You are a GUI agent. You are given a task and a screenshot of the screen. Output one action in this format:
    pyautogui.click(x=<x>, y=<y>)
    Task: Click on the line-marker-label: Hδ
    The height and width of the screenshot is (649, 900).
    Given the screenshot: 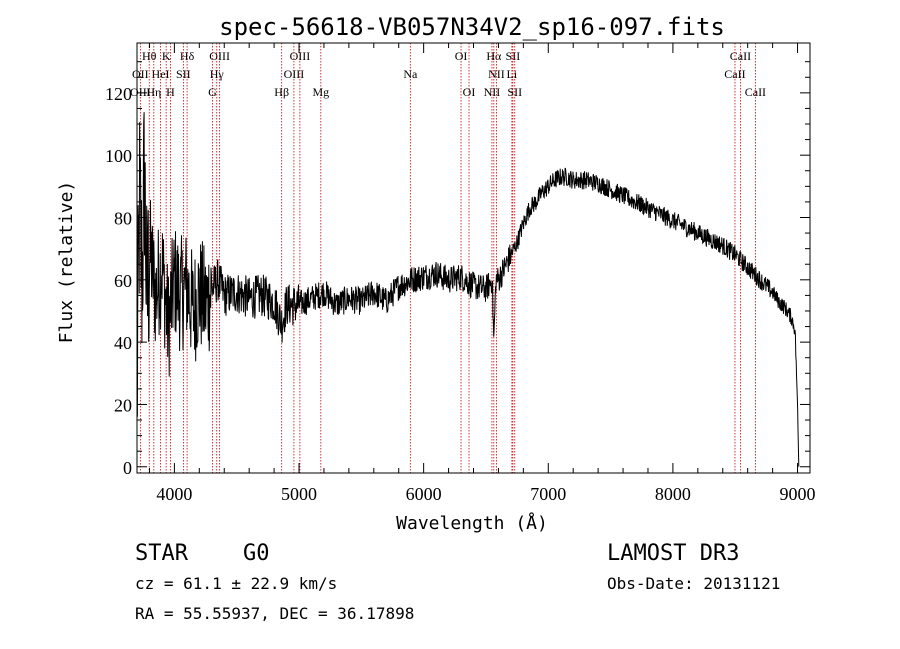 What is the action you would take?
    pyautogui.click(x=187, y=56)
    